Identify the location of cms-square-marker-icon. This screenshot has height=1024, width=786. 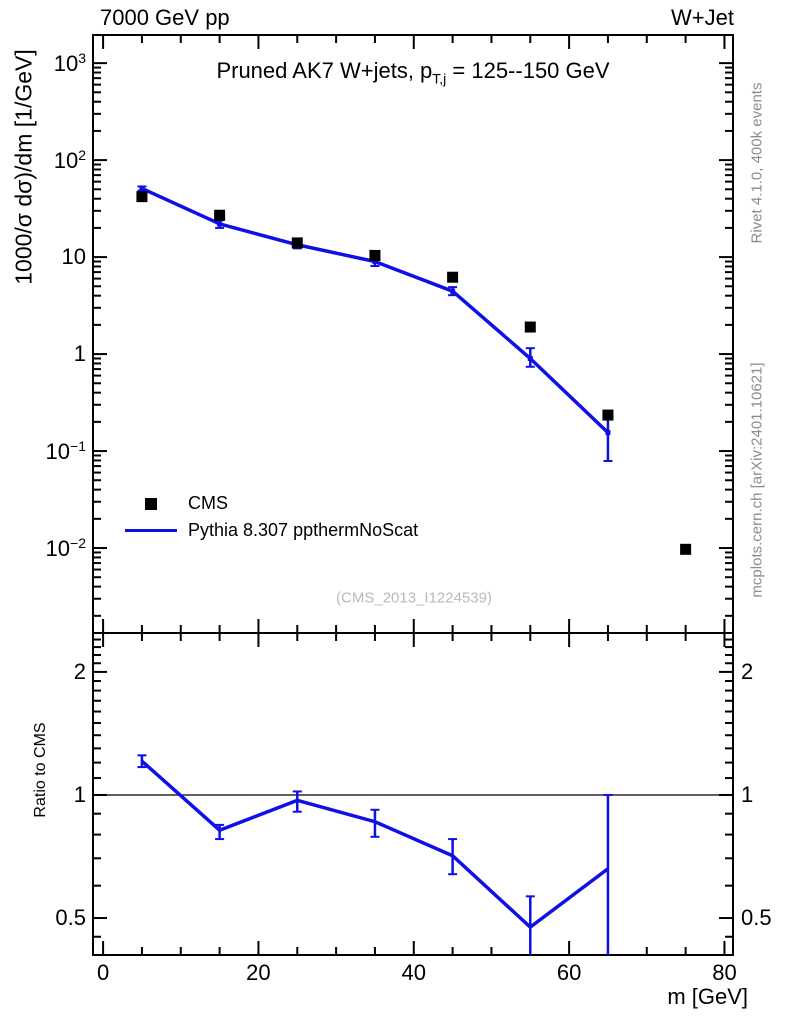
(151, 503).